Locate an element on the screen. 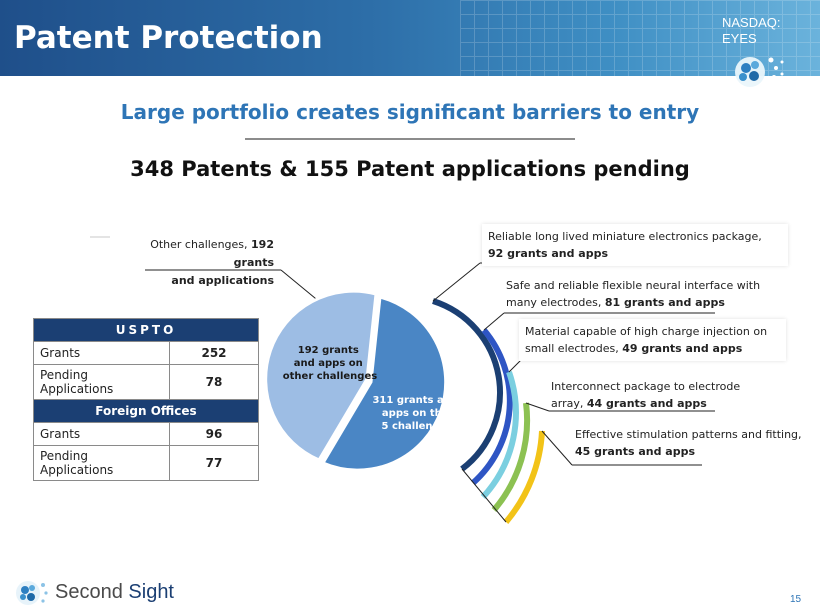  arc-interconnect is located at coordinates (511, 457).